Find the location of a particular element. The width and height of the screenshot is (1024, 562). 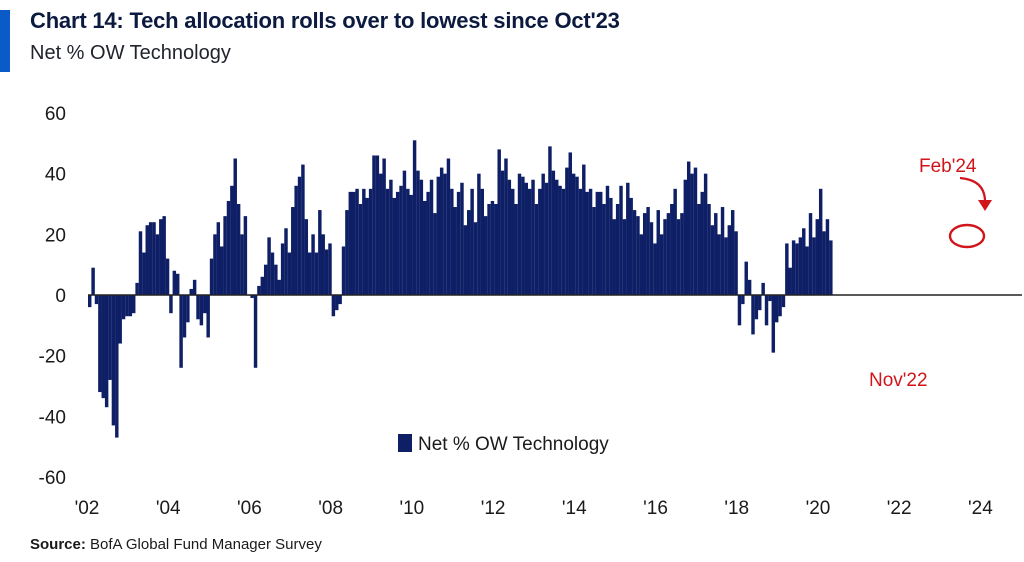

annotation-nov22: Nov'22 is located at coordinates (898, 380).